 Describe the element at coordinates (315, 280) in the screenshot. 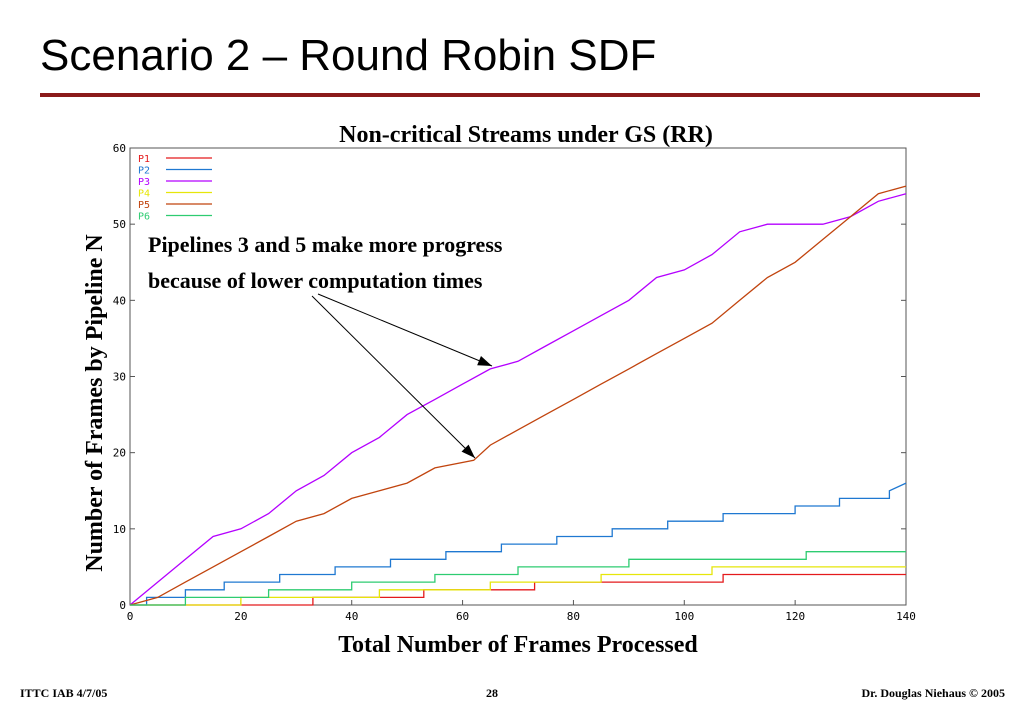

I see `annotation-line-2: because of lower computation times` at that location.